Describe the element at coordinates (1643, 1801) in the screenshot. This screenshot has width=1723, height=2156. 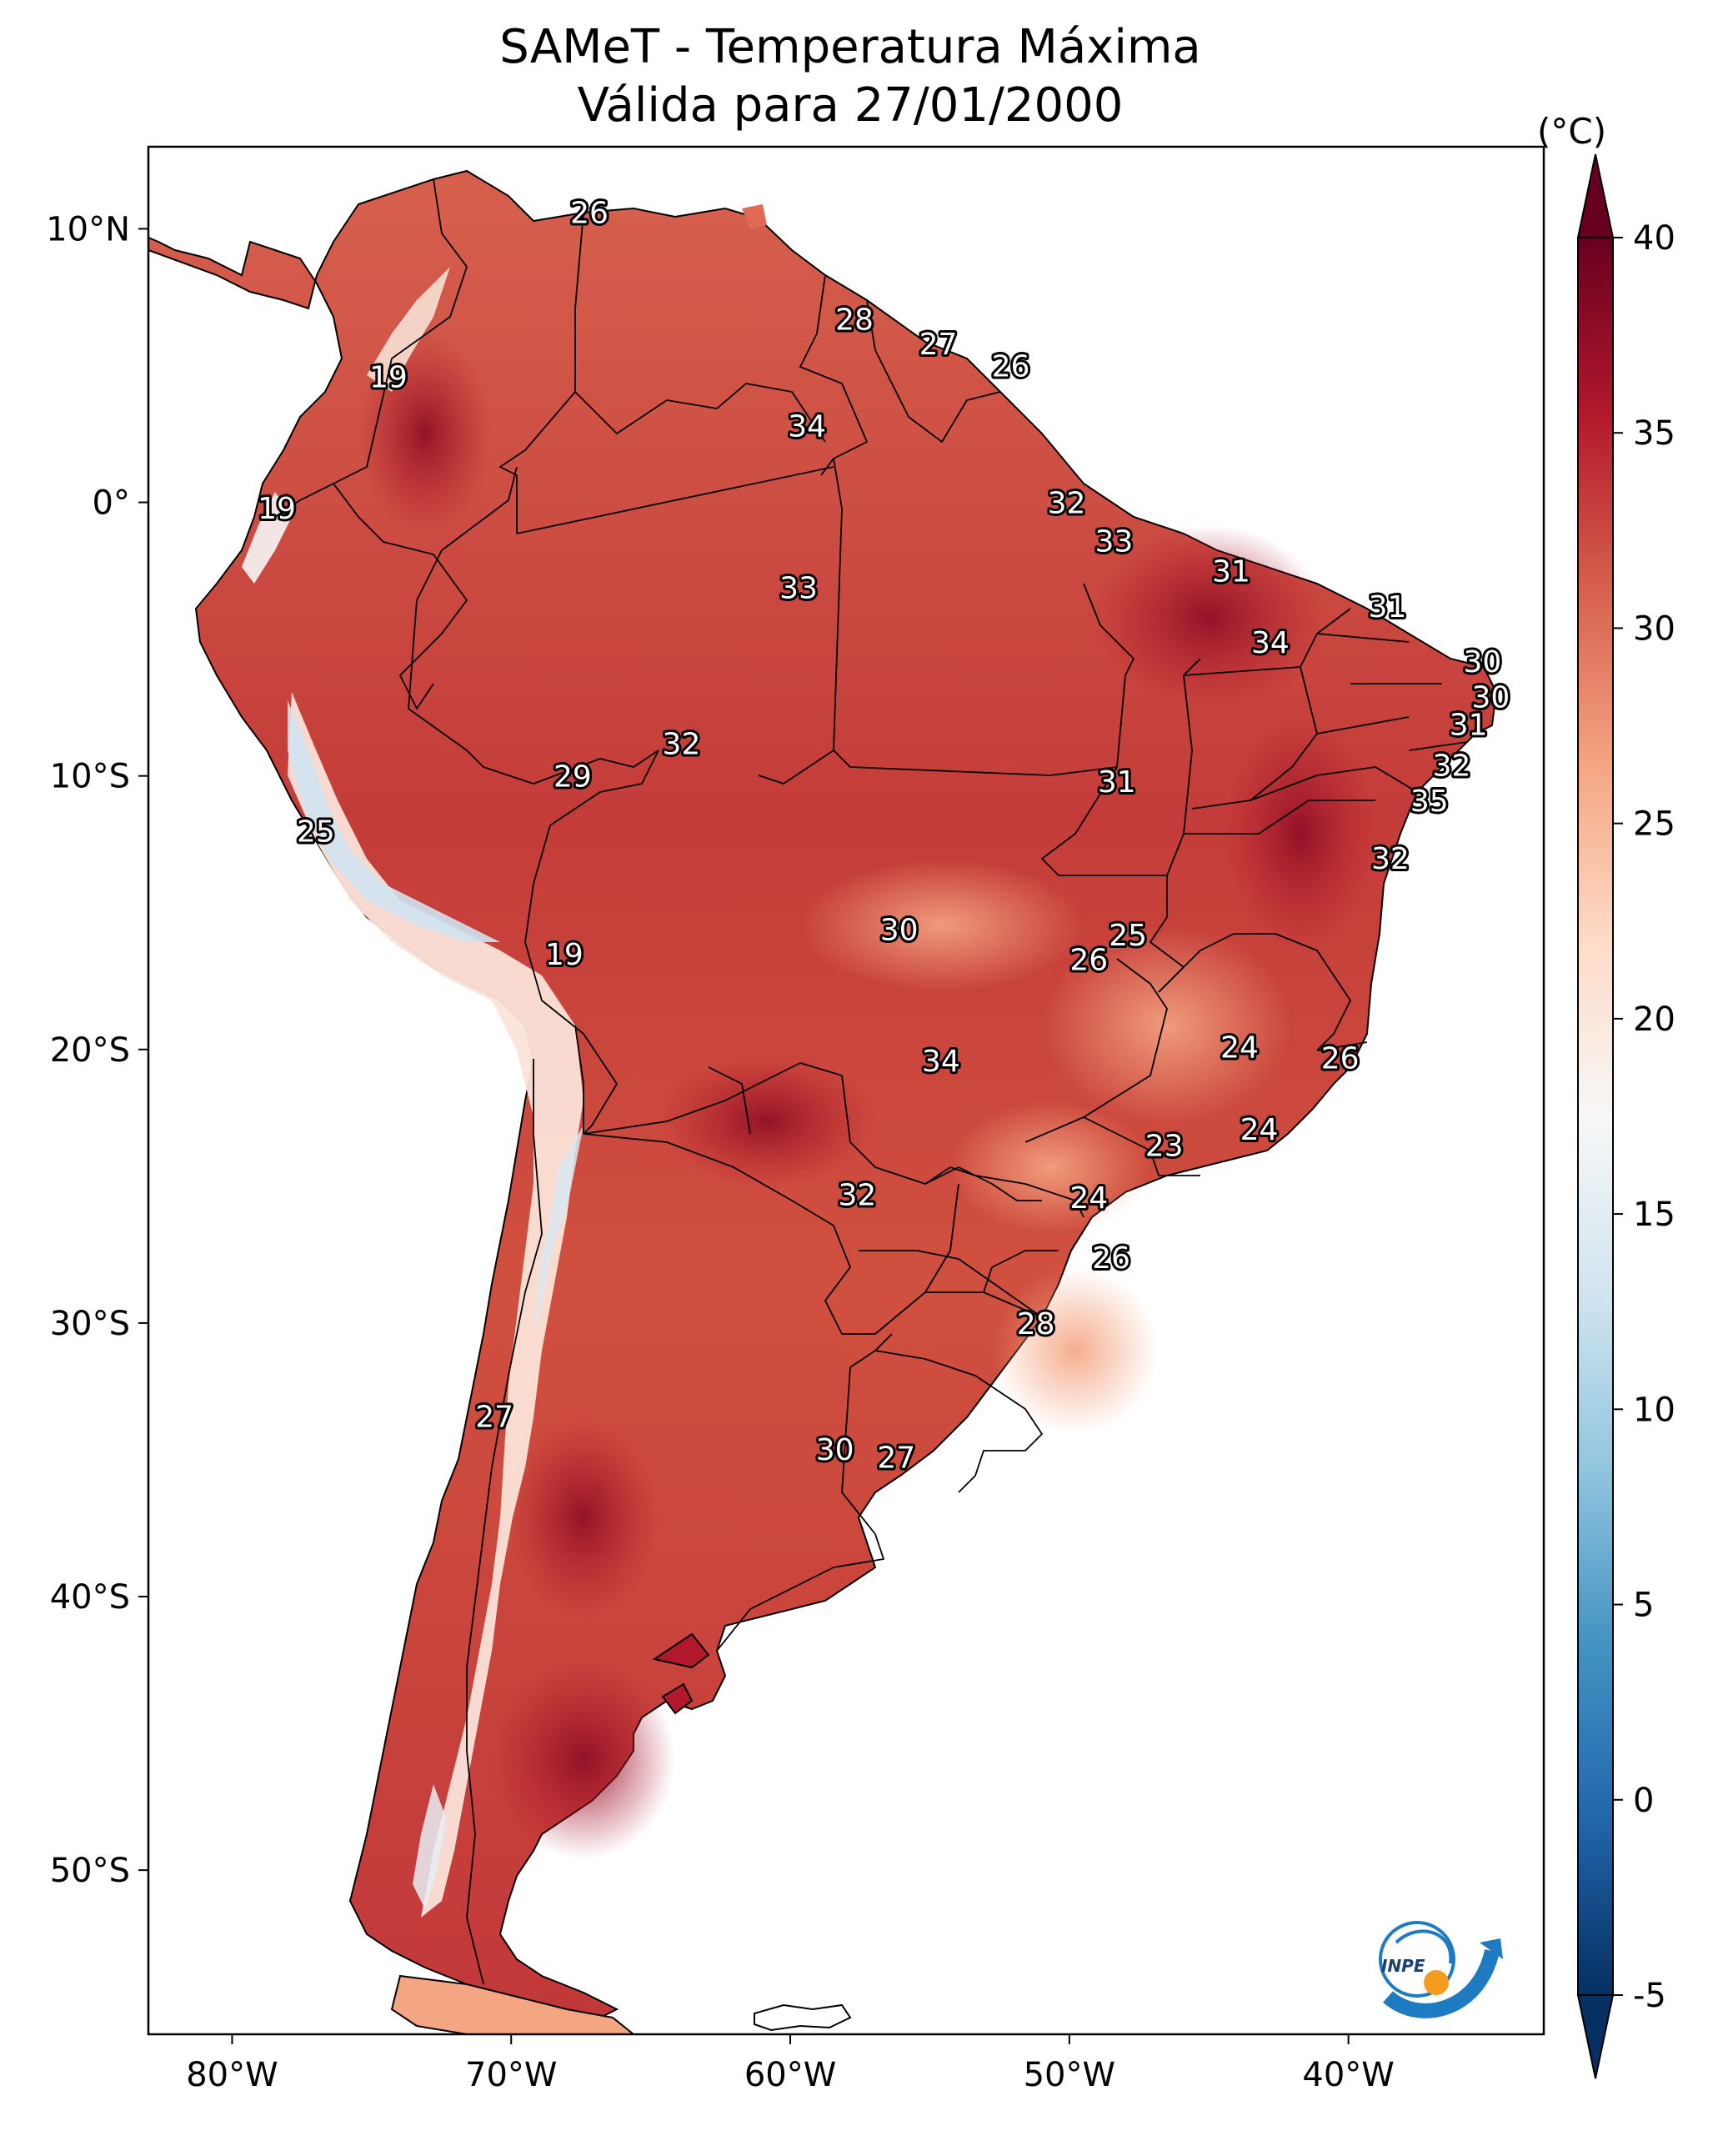
I see `colorbar-tick-label: 0` at that location.